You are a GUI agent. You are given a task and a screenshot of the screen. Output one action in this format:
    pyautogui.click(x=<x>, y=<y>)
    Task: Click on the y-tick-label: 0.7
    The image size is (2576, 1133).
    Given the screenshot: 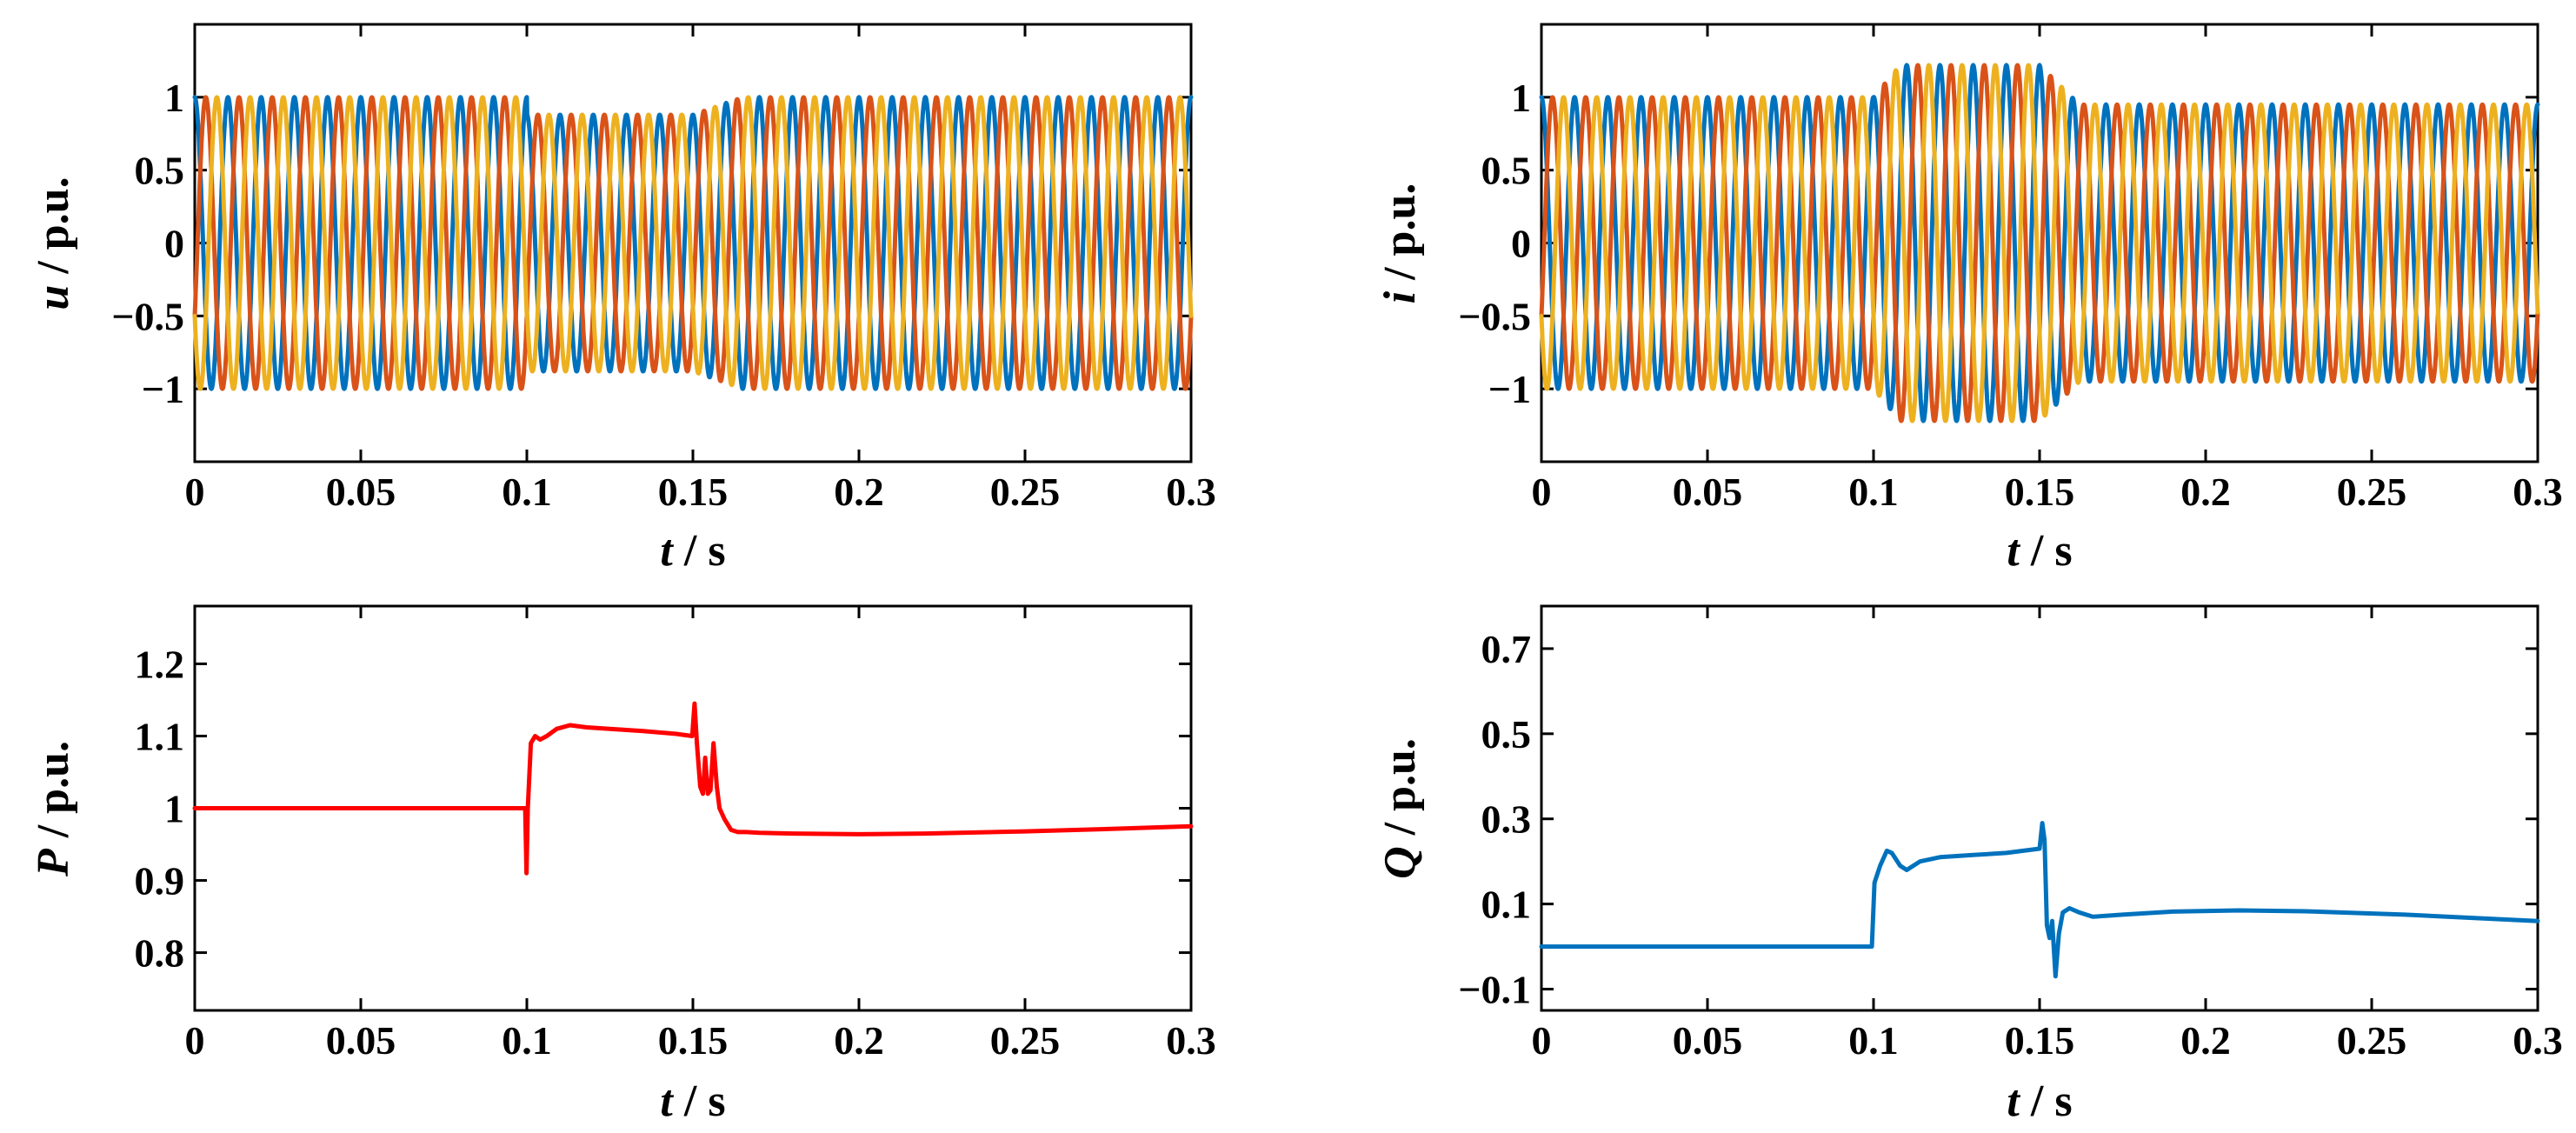 What is the action you would take?
    pyautogui.click(x=1506, y=649)
    